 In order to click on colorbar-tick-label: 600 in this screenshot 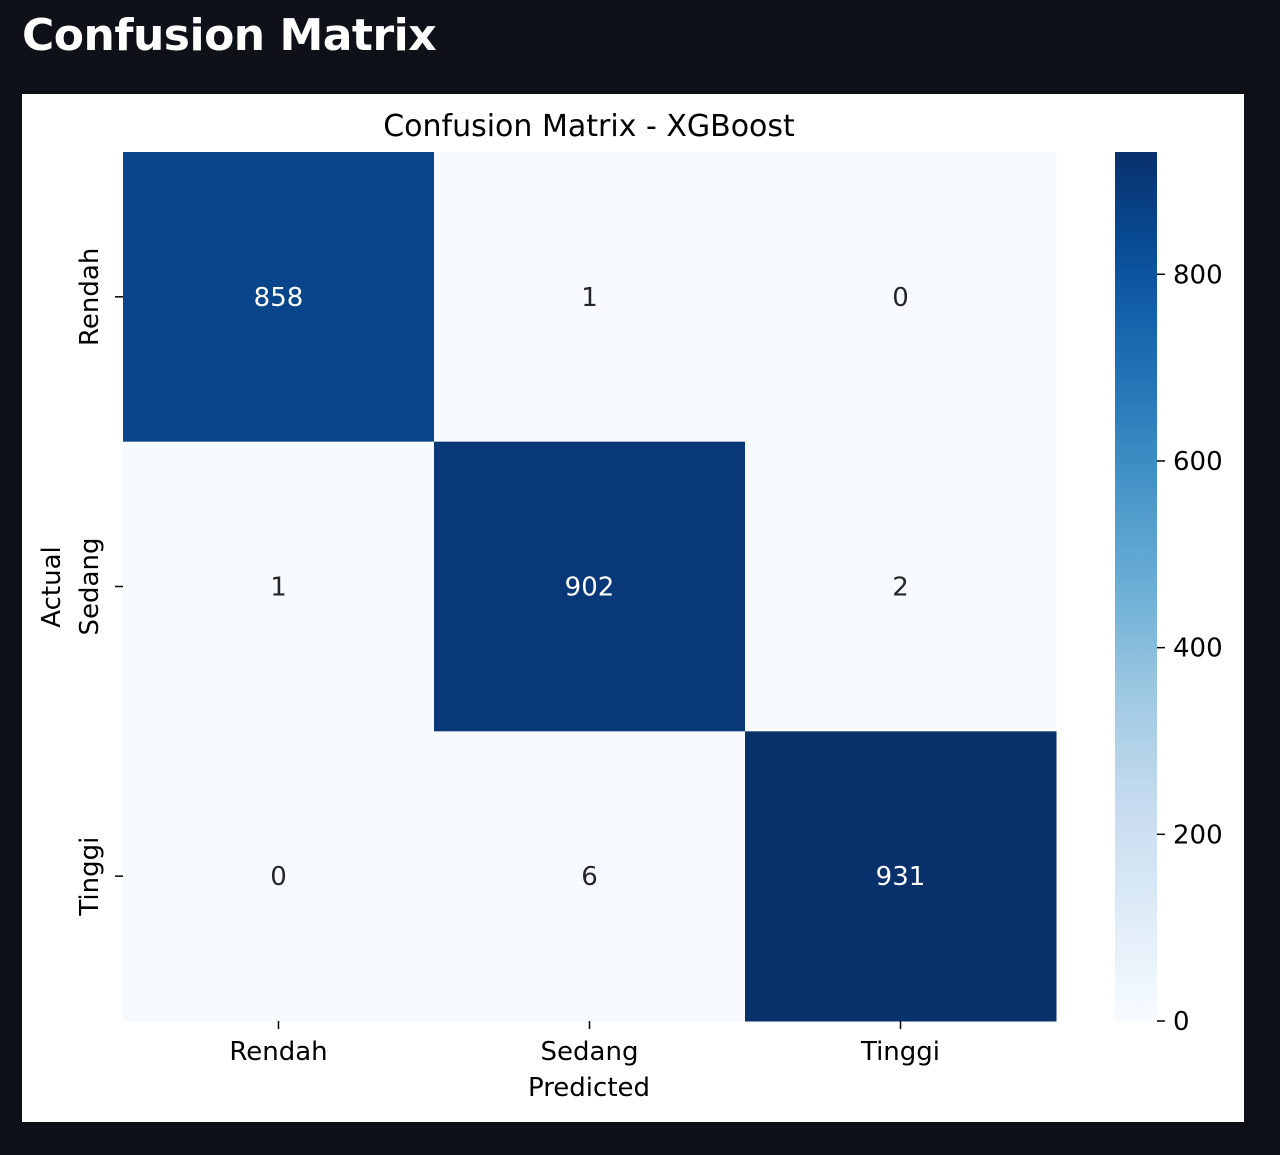, I will do `click(1198, 462)`.